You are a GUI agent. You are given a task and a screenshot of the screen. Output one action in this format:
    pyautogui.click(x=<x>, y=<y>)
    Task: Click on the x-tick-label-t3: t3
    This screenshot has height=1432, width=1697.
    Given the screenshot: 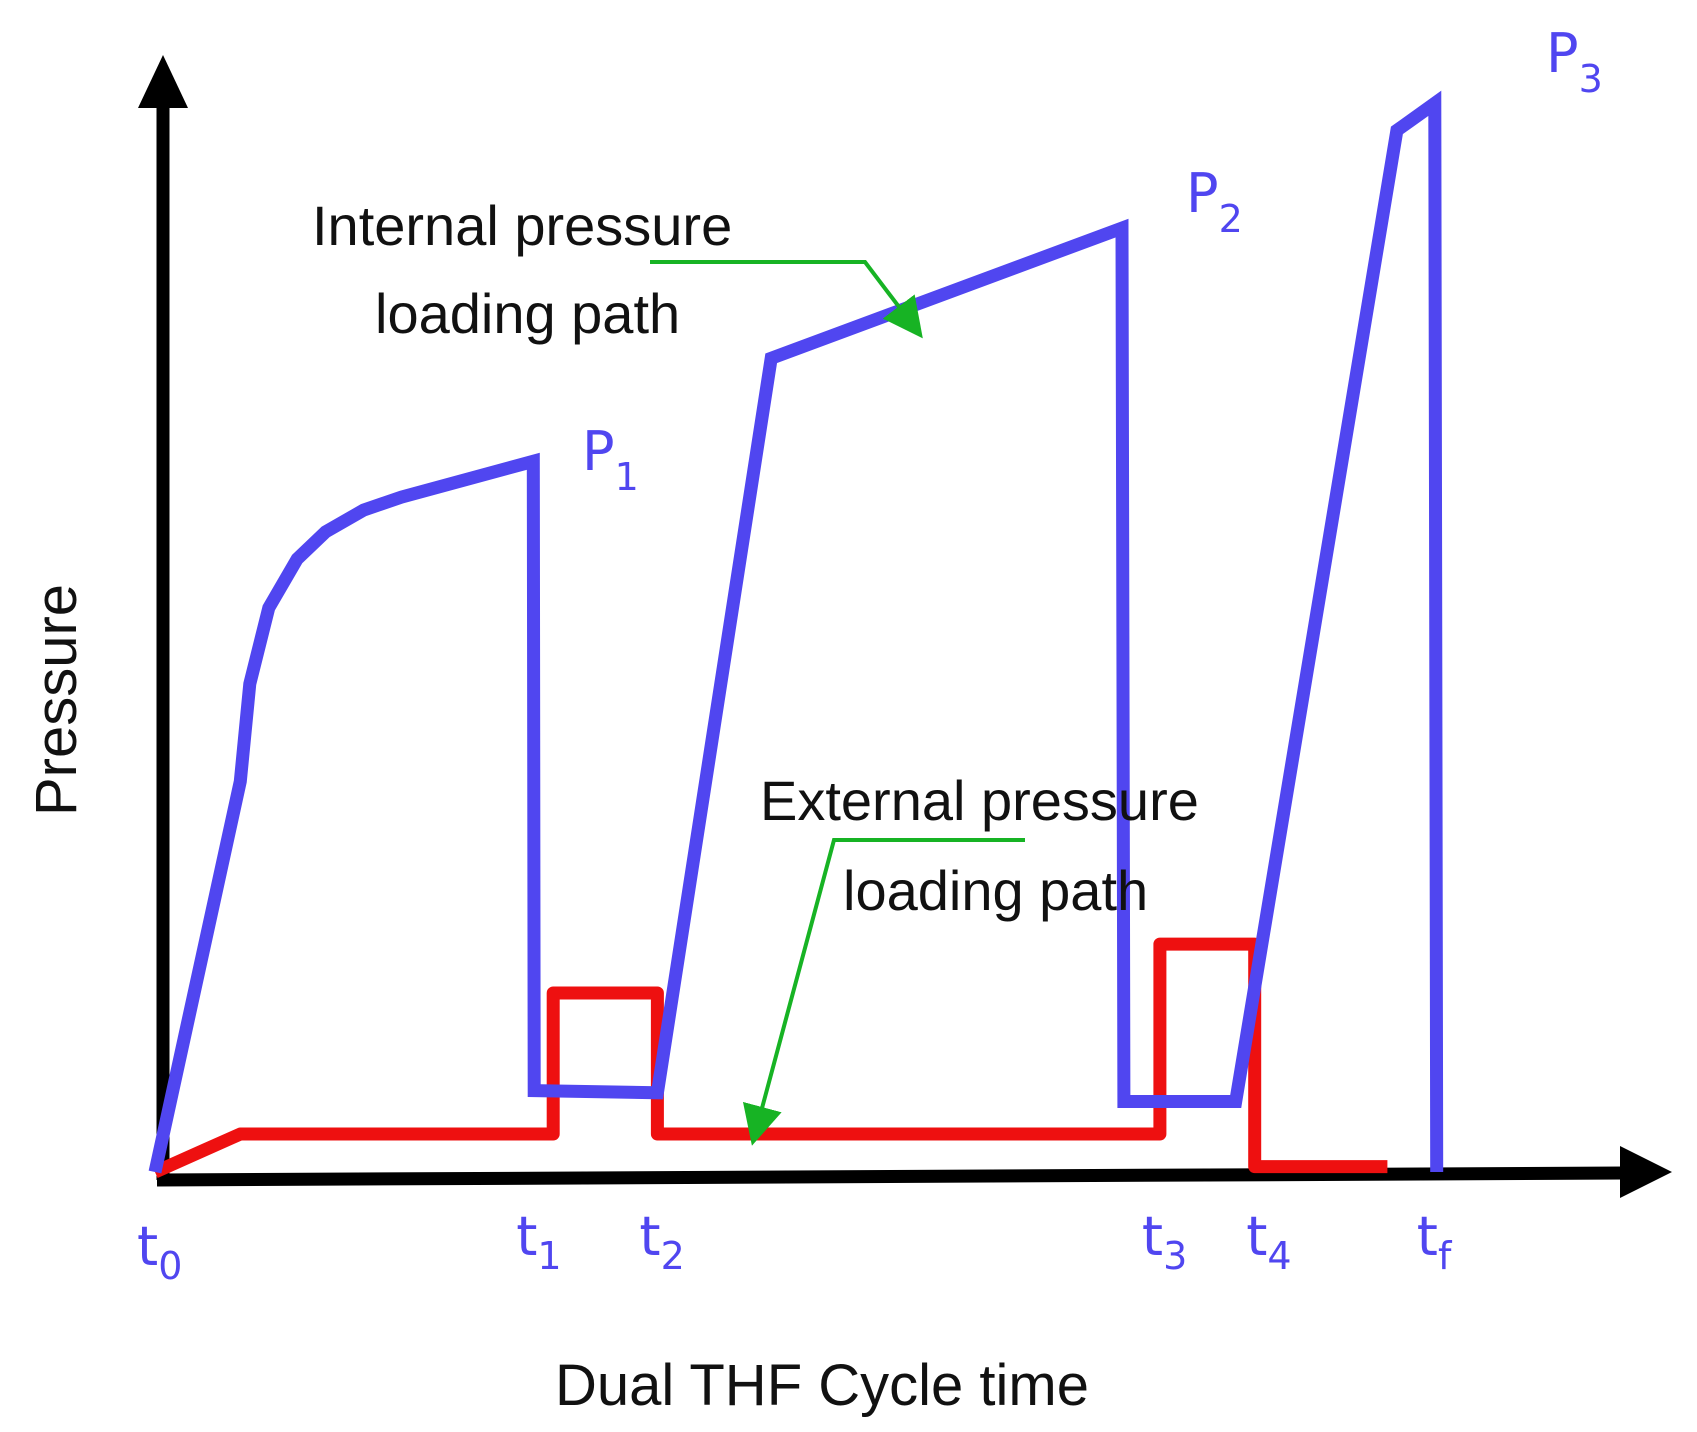 What is the action you would take?
    pyautogui.click(x=1164, y=1241)
    